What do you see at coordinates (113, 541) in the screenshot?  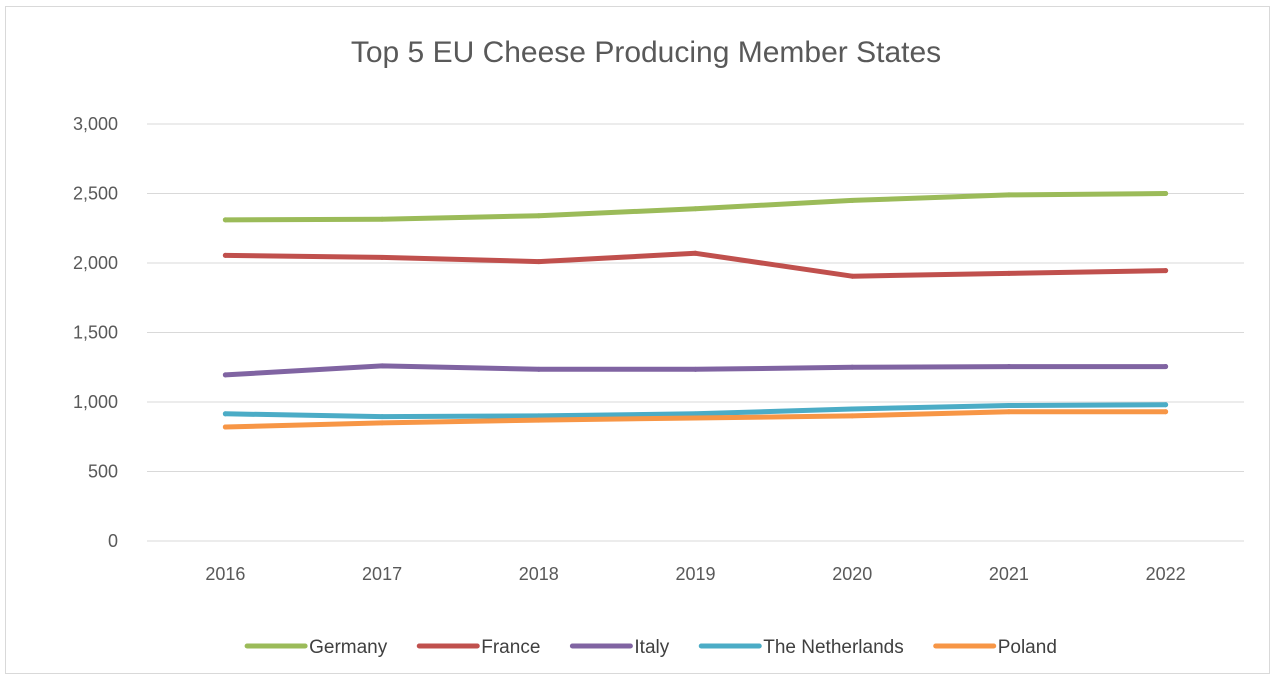 I see `y-tick-label: 0` at bounding box center [113, 541].